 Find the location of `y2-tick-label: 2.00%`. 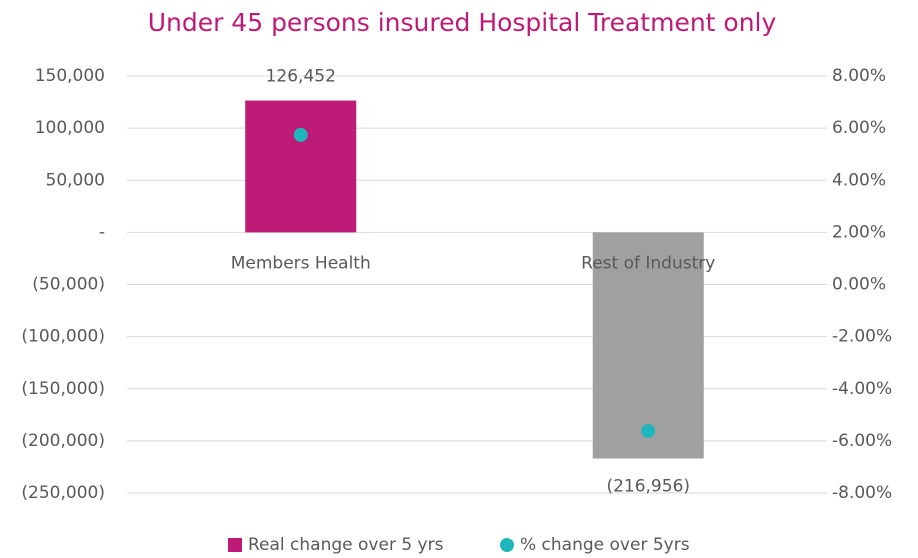

y2-tick-label: 2.00% is located at coordinates (859, 232).